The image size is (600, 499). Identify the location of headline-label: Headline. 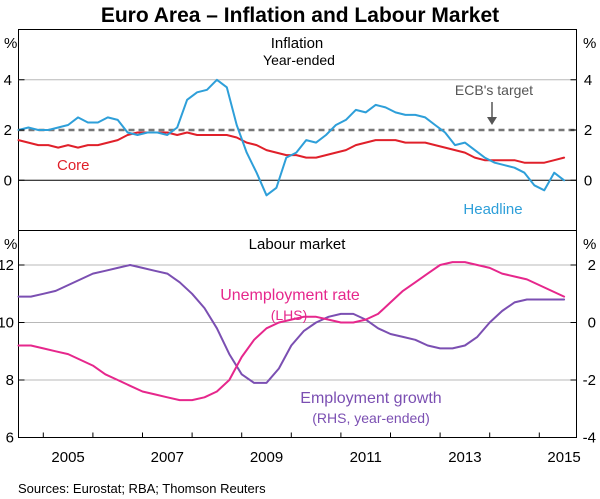
(492, 209).